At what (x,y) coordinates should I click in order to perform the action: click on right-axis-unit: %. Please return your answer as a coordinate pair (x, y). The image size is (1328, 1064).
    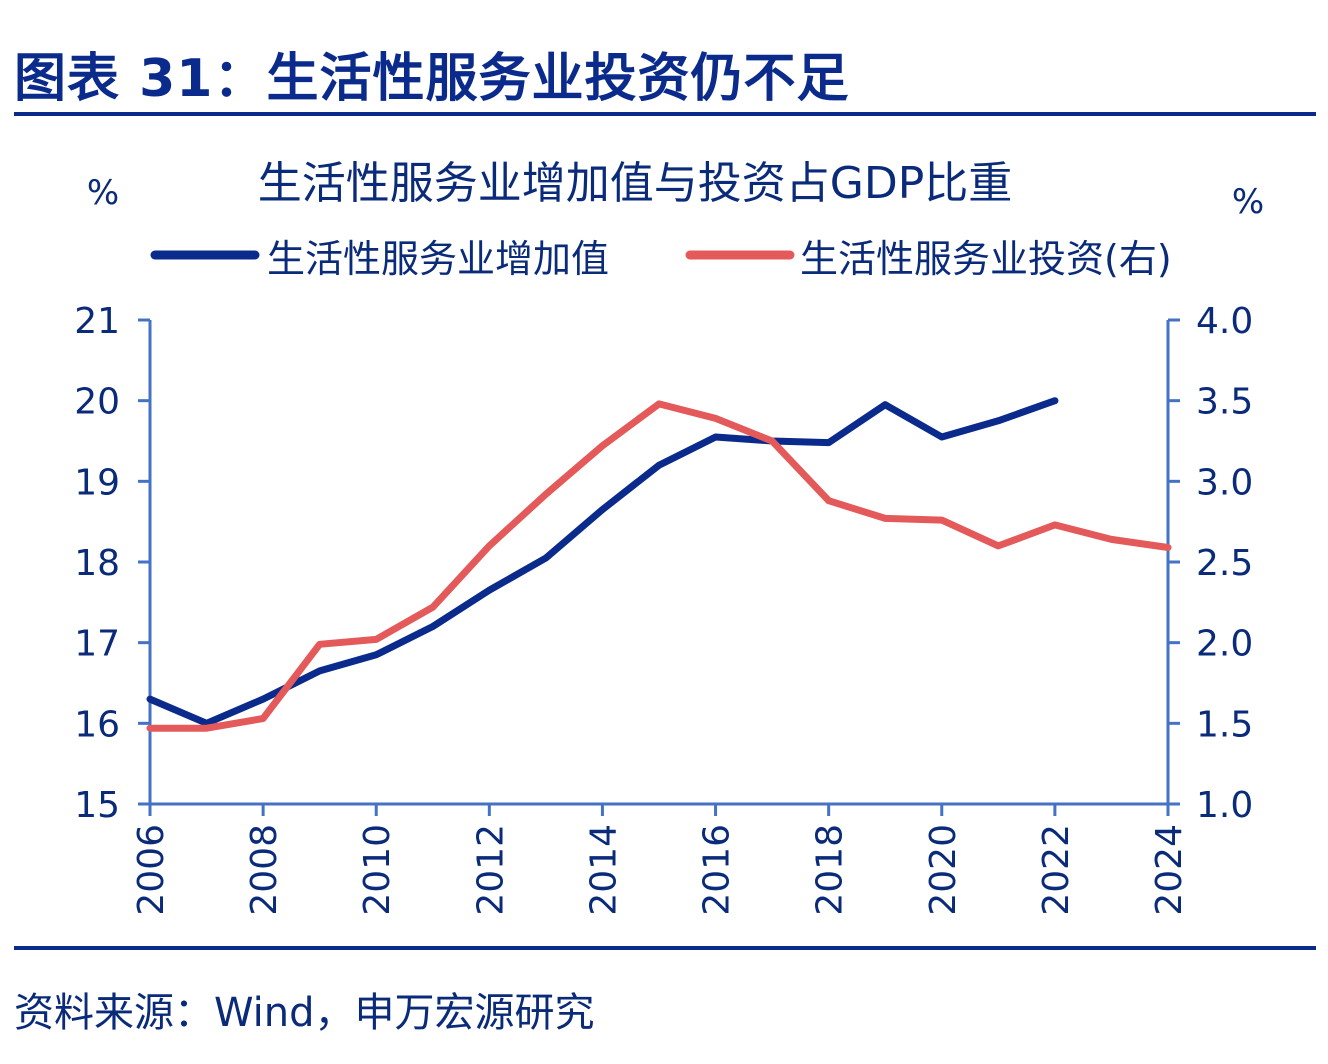
    Looking at the image, I should click on (1248, 202).